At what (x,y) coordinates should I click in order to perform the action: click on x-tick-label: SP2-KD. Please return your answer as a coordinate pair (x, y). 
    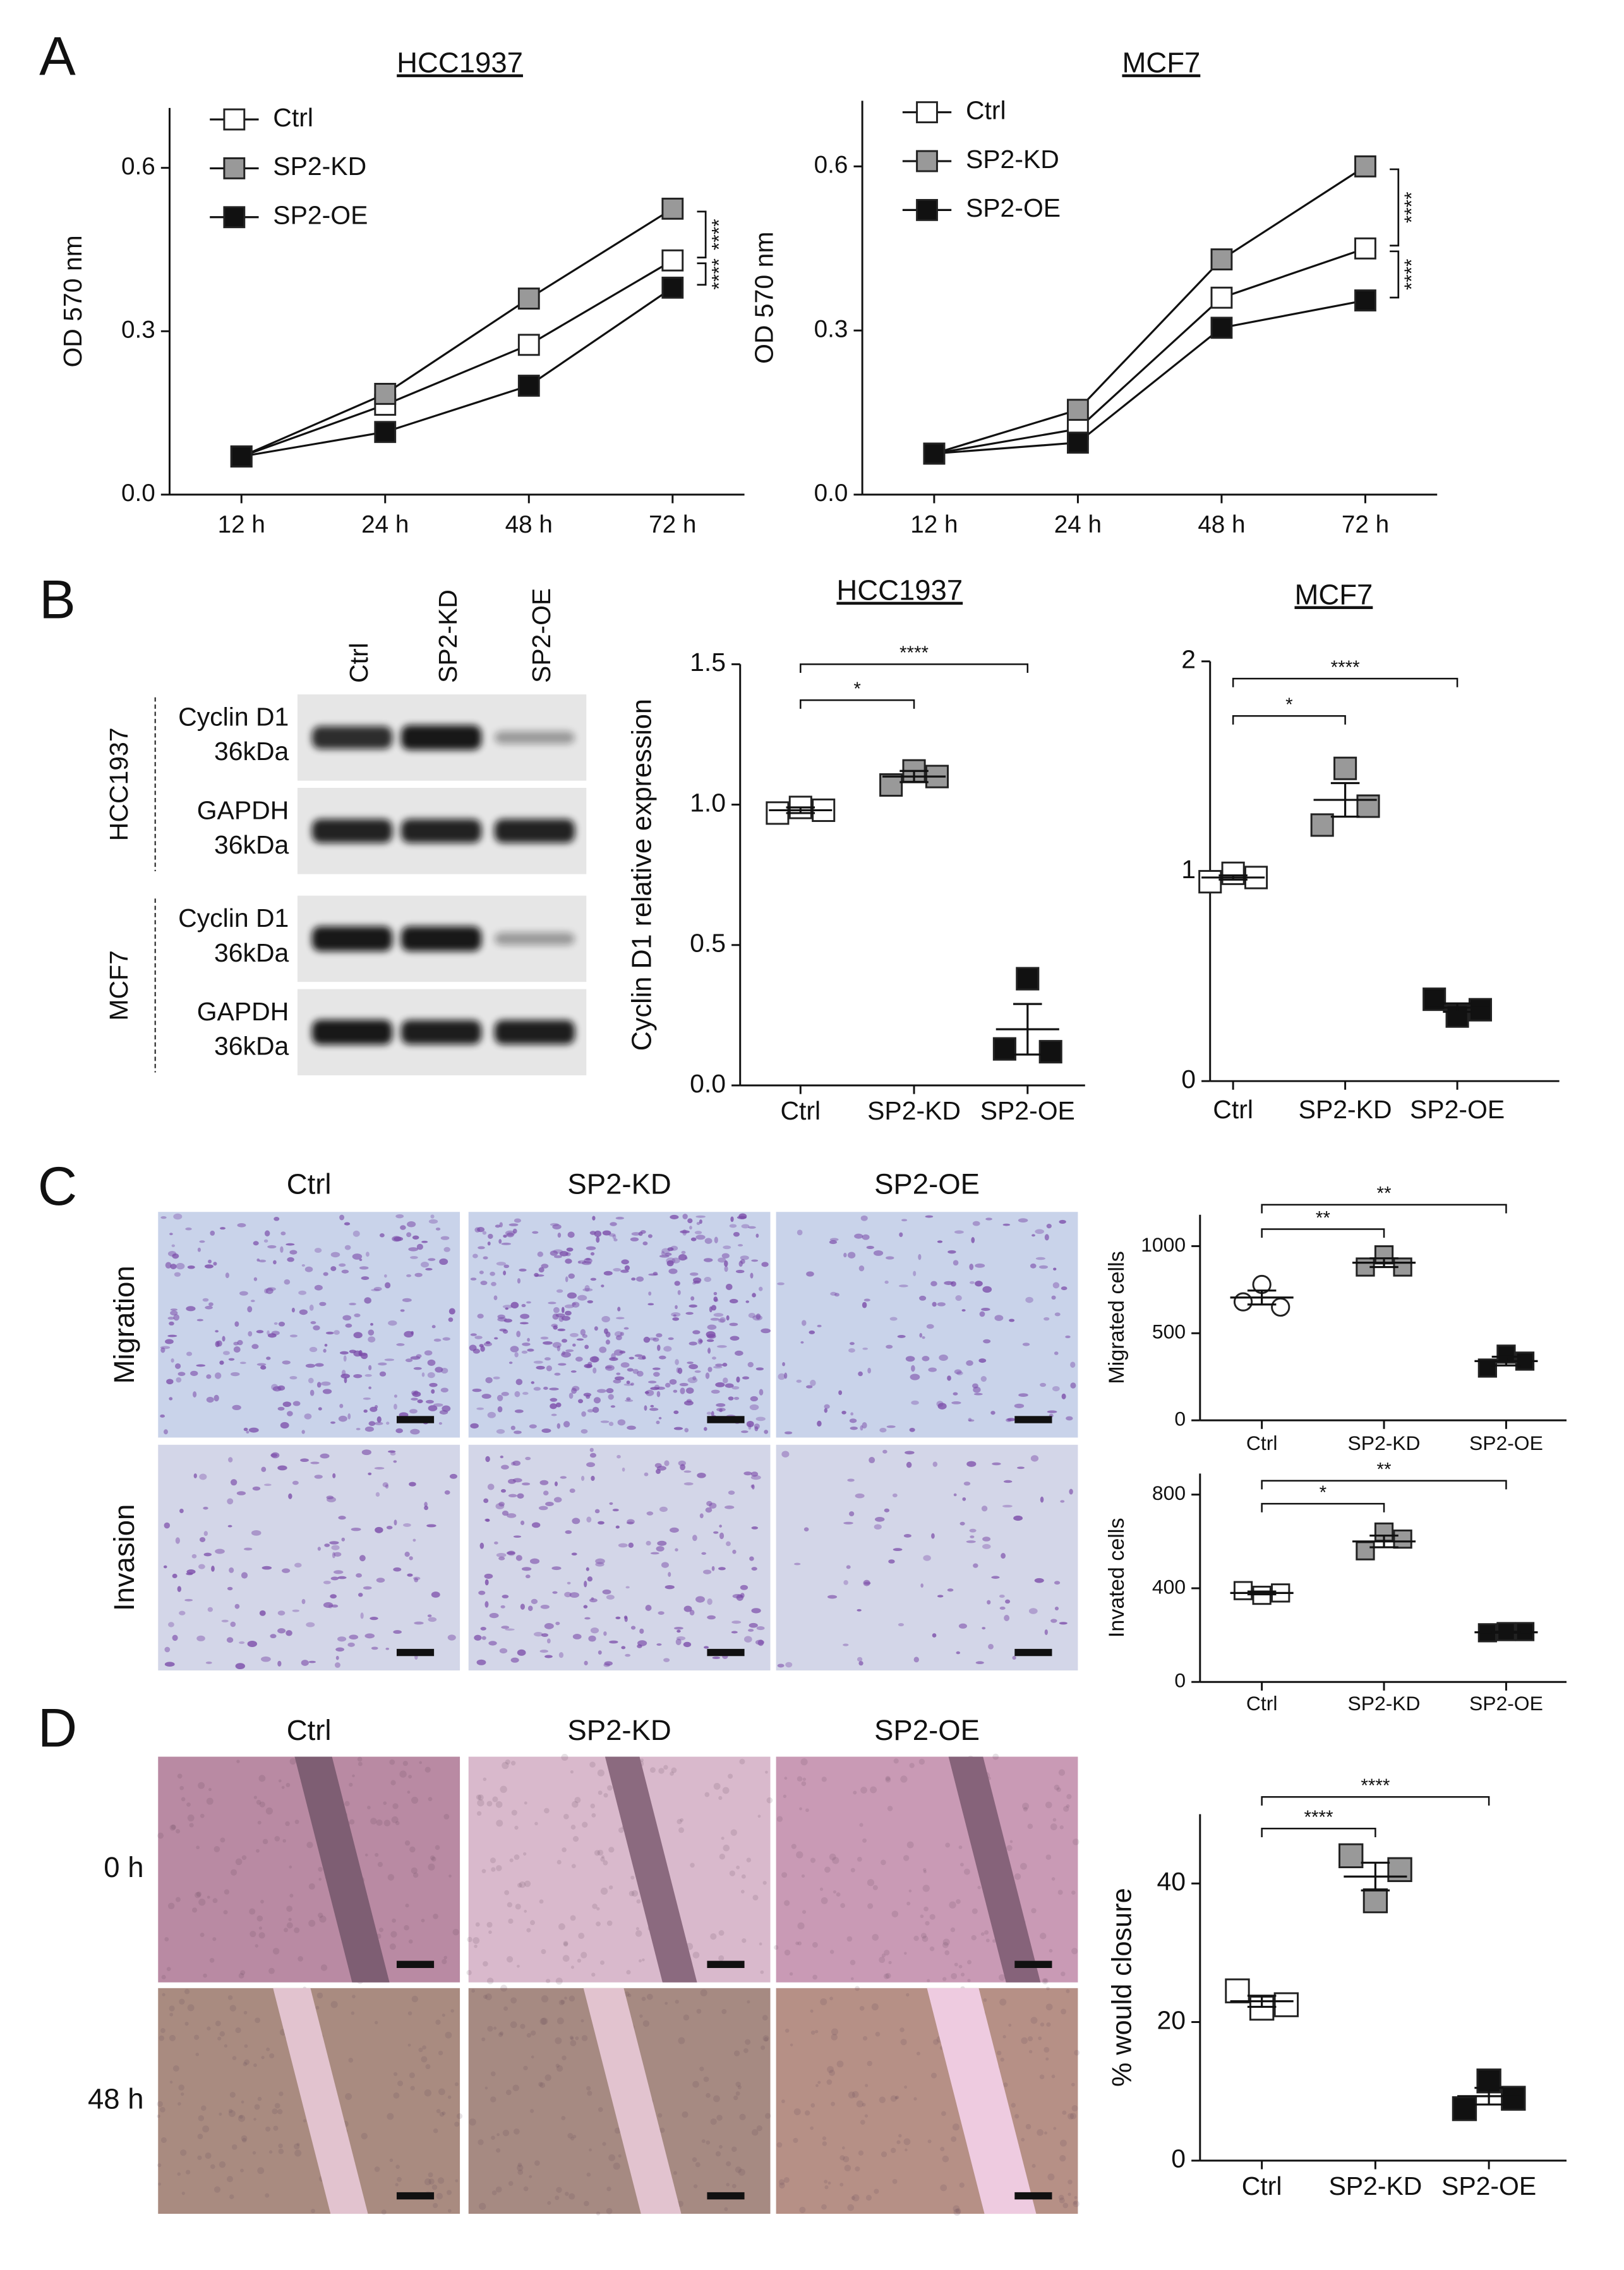
    Looking at the image, I should click on (1345, 1110).